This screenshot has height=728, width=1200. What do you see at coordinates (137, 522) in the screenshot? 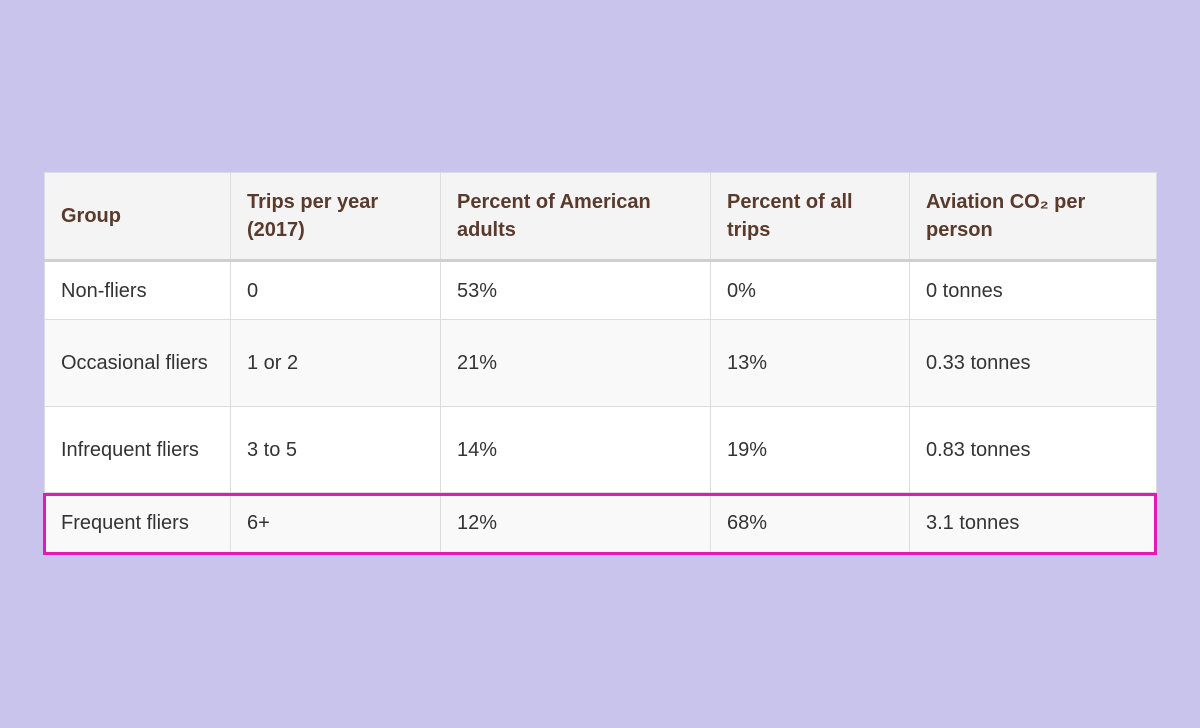
I see `table-cell: Frequent fliers` at bounding box center [137, 522].